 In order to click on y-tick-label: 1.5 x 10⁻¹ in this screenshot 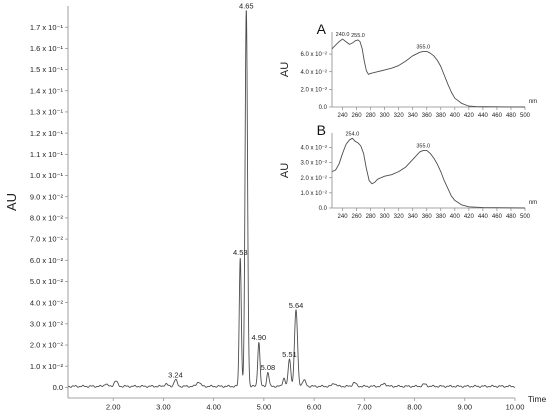, I will do `click(47, 69)`.